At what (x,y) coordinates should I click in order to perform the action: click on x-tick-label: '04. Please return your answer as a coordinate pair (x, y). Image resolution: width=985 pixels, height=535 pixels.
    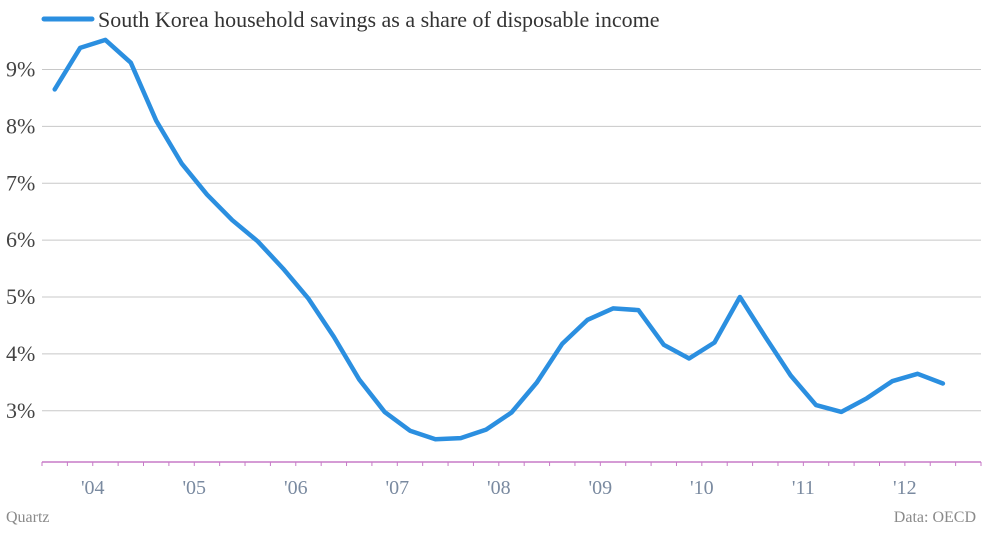
    Looking at the image, I should click on (93, 488).